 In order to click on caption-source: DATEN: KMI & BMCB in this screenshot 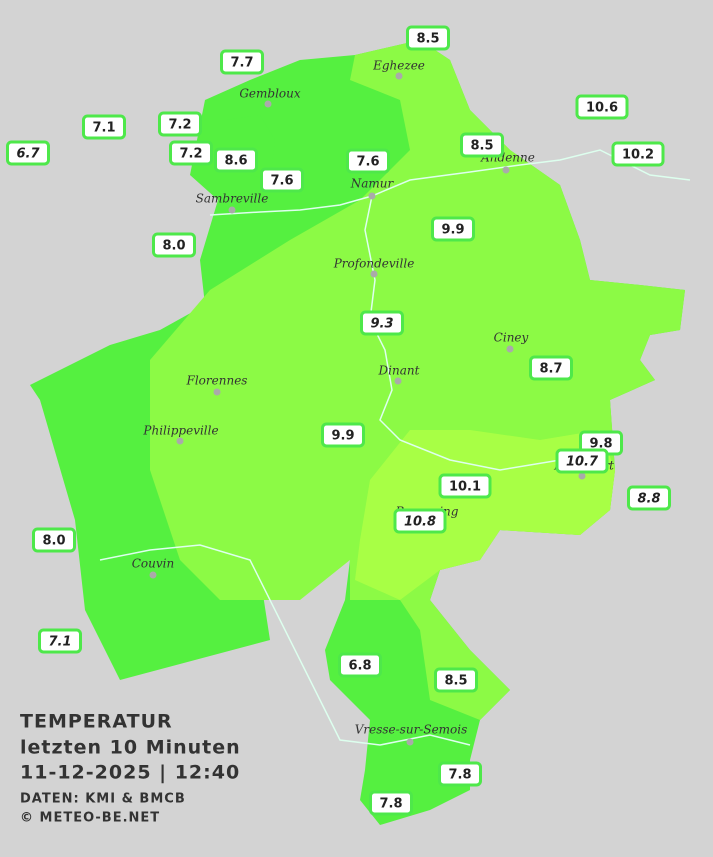, I will do `click(103, 799)`.